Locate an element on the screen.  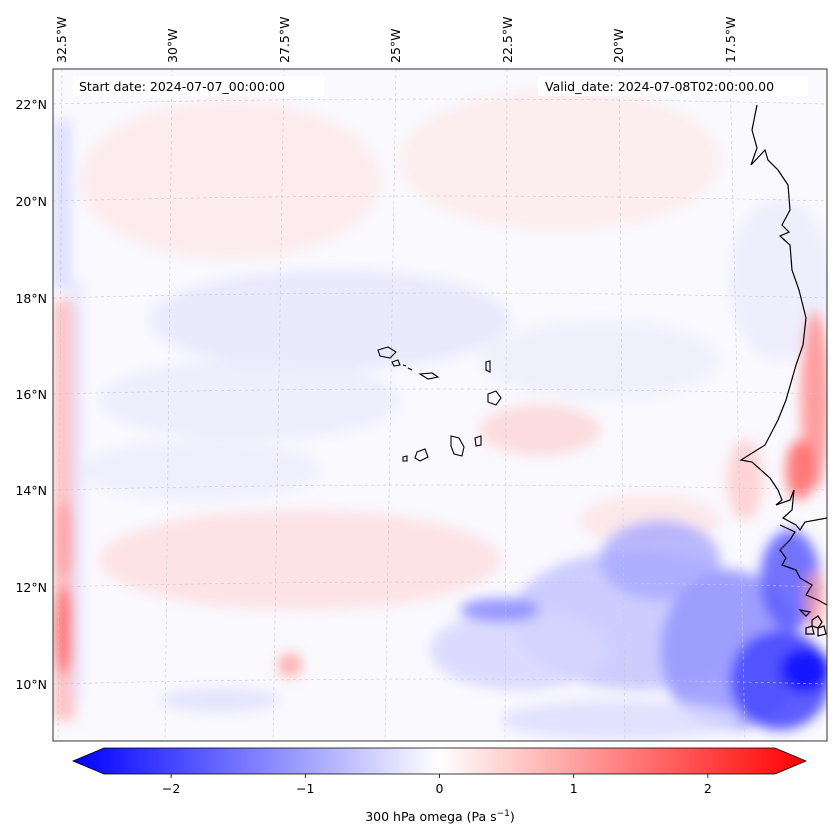
lon-label: 32.5°W is located at coordinates (61, 40).